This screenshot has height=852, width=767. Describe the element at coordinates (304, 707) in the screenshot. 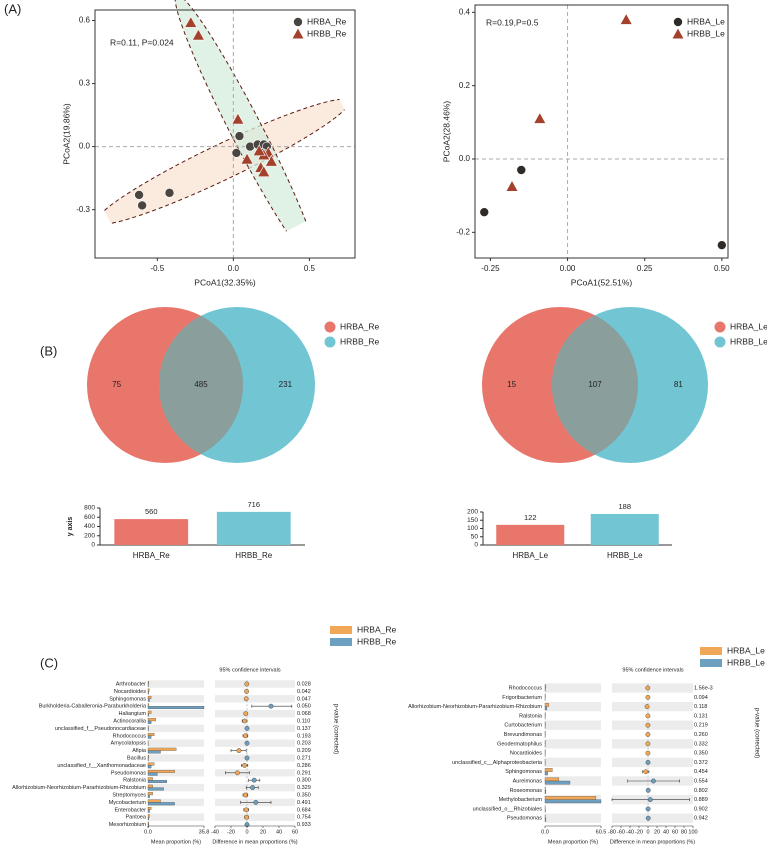

I see `p-value: 0.050` at that location.